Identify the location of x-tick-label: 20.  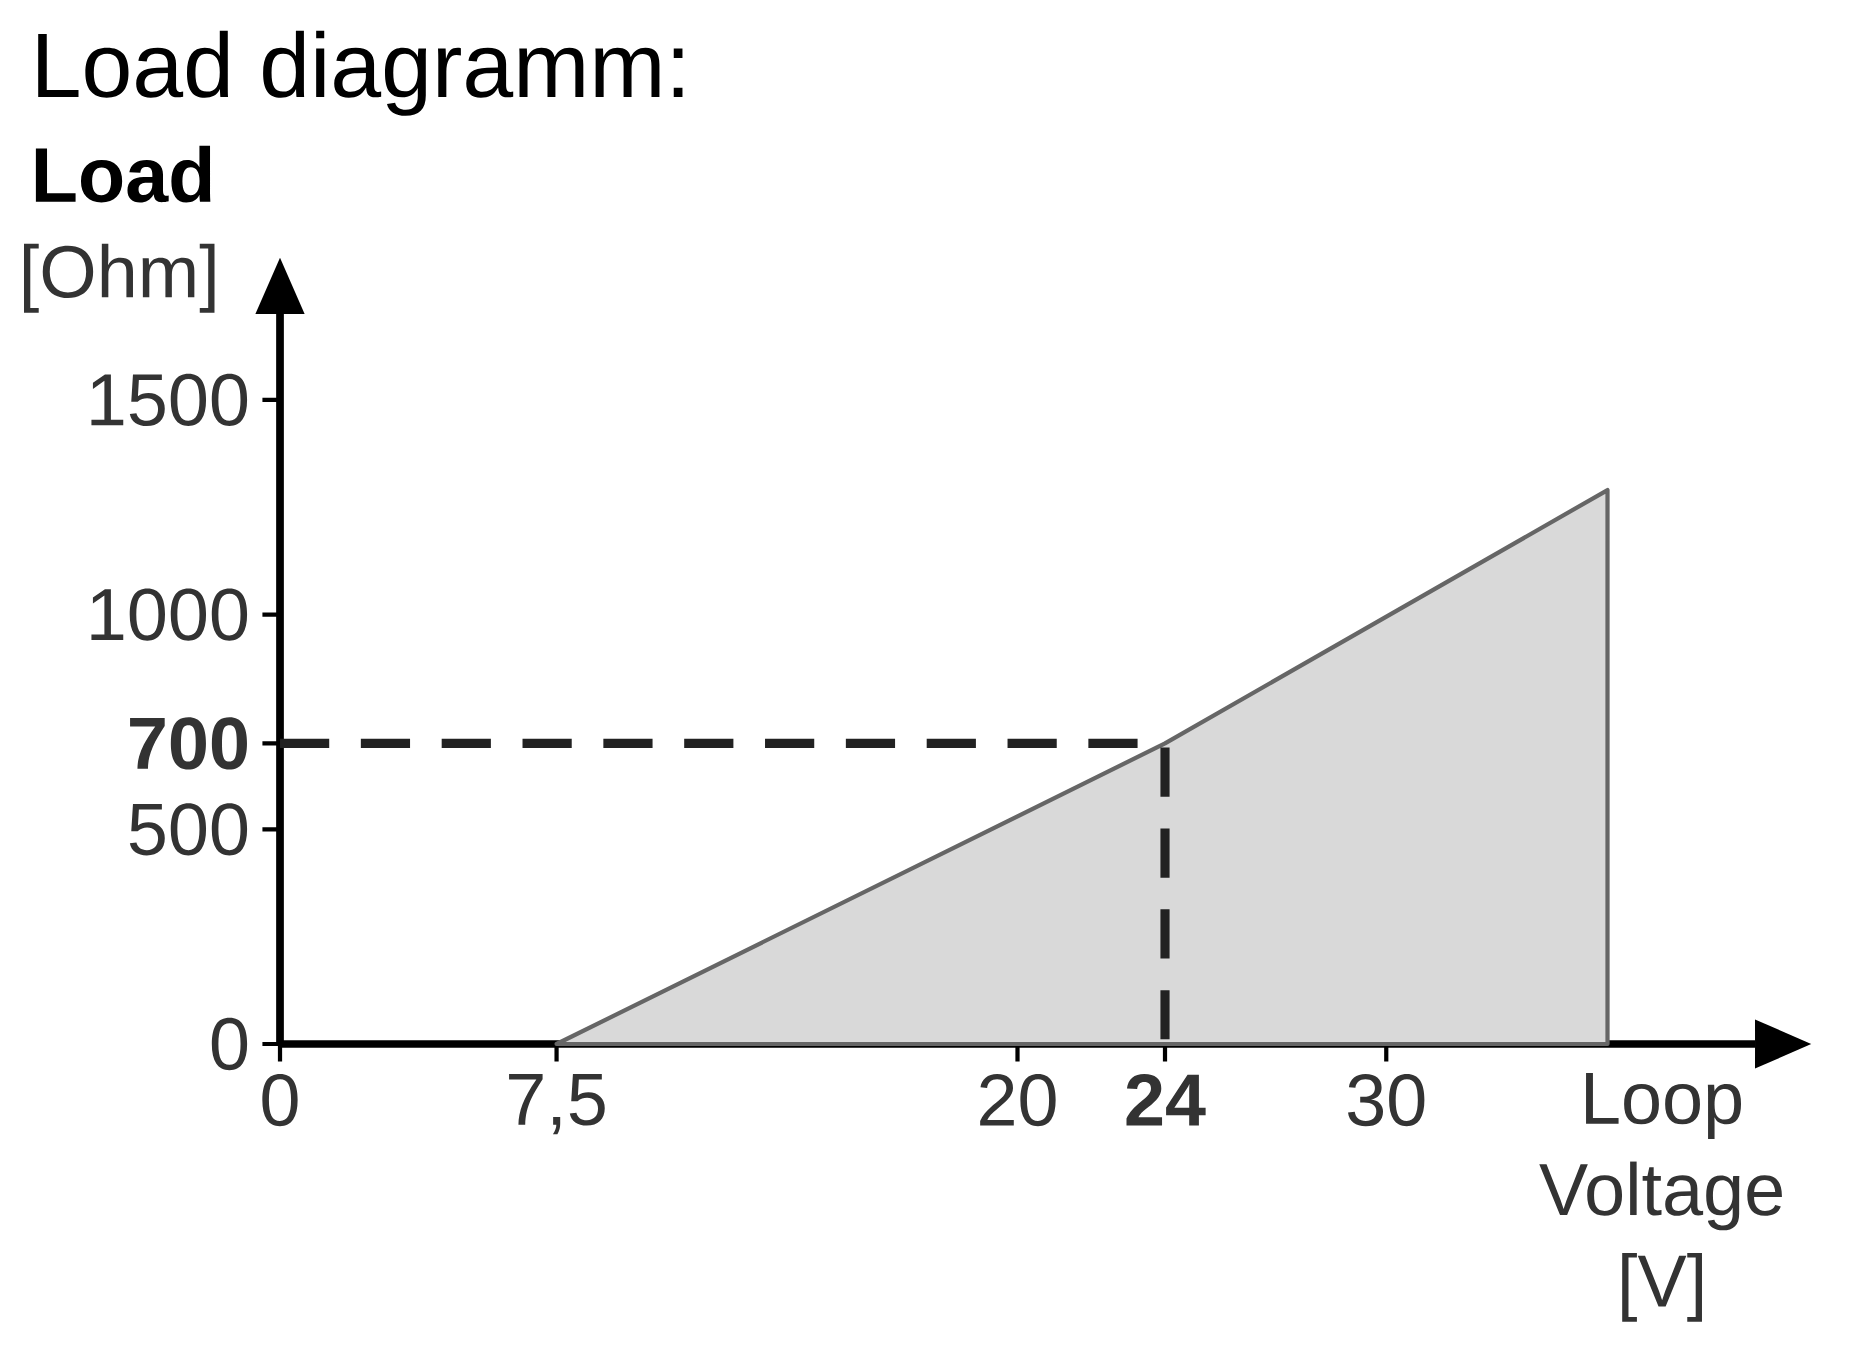
(1018, 1100).